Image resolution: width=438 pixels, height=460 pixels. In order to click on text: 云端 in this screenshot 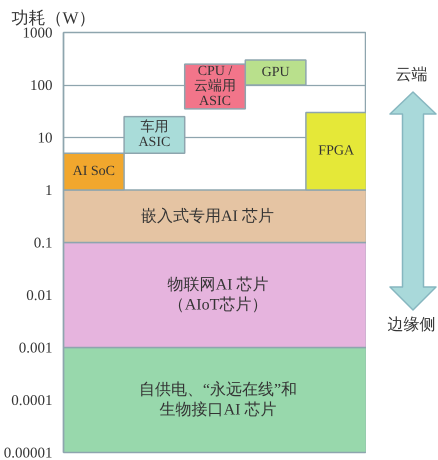, I will do `click(412, 75)`.